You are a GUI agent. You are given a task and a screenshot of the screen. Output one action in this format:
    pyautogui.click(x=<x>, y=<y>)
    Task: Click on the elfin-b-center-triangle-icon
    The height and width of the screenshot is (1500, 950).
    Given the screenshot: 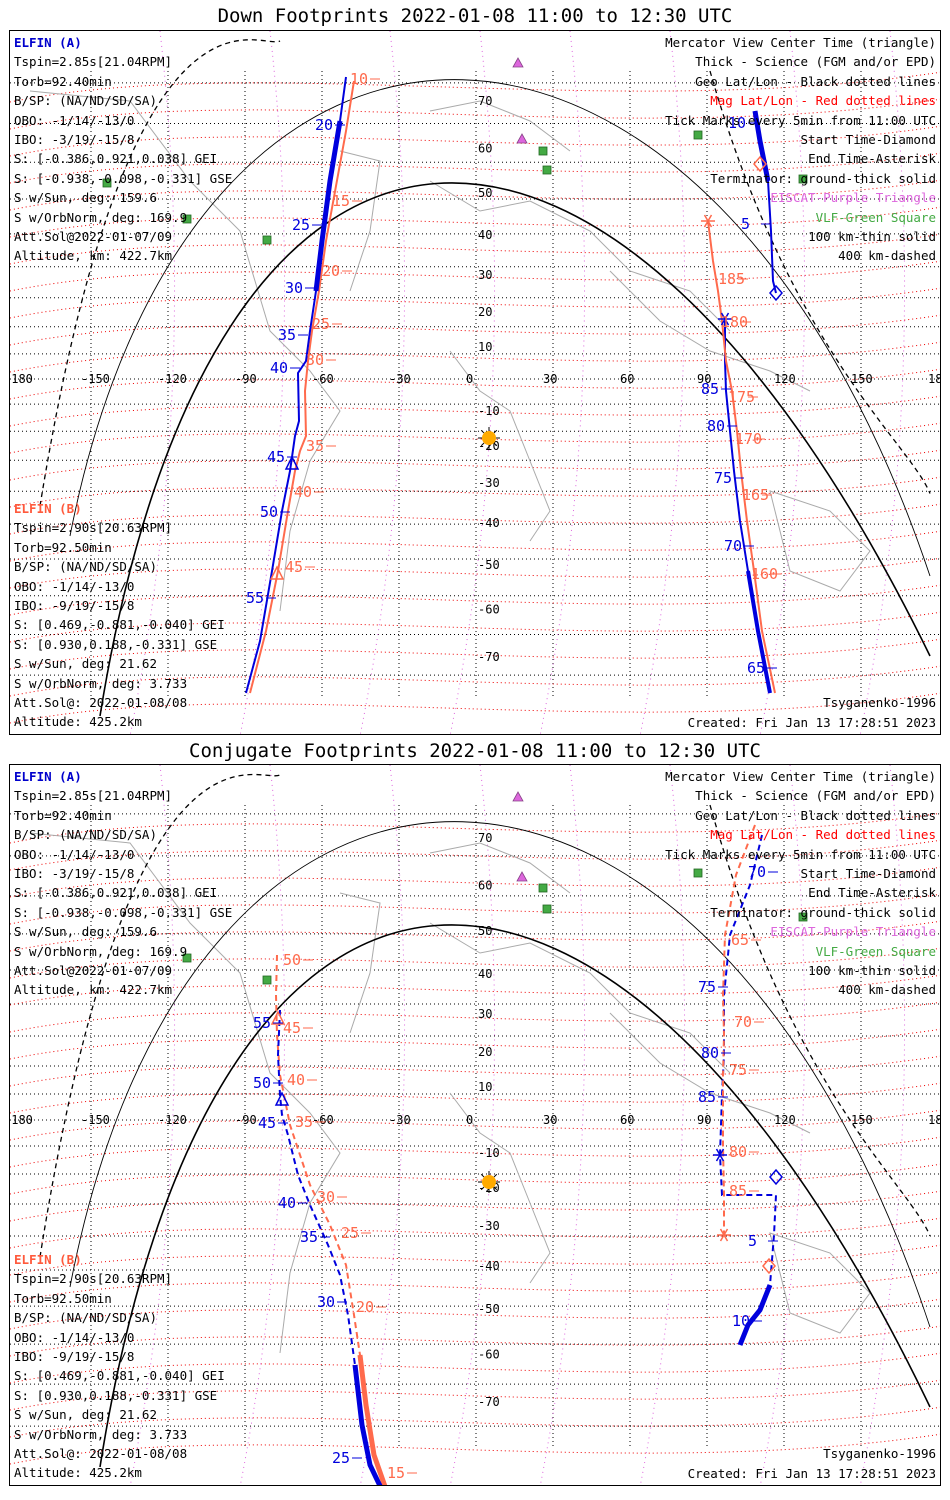 What is the action you would take?
    pyautogui.click(x=277, y=572)
    